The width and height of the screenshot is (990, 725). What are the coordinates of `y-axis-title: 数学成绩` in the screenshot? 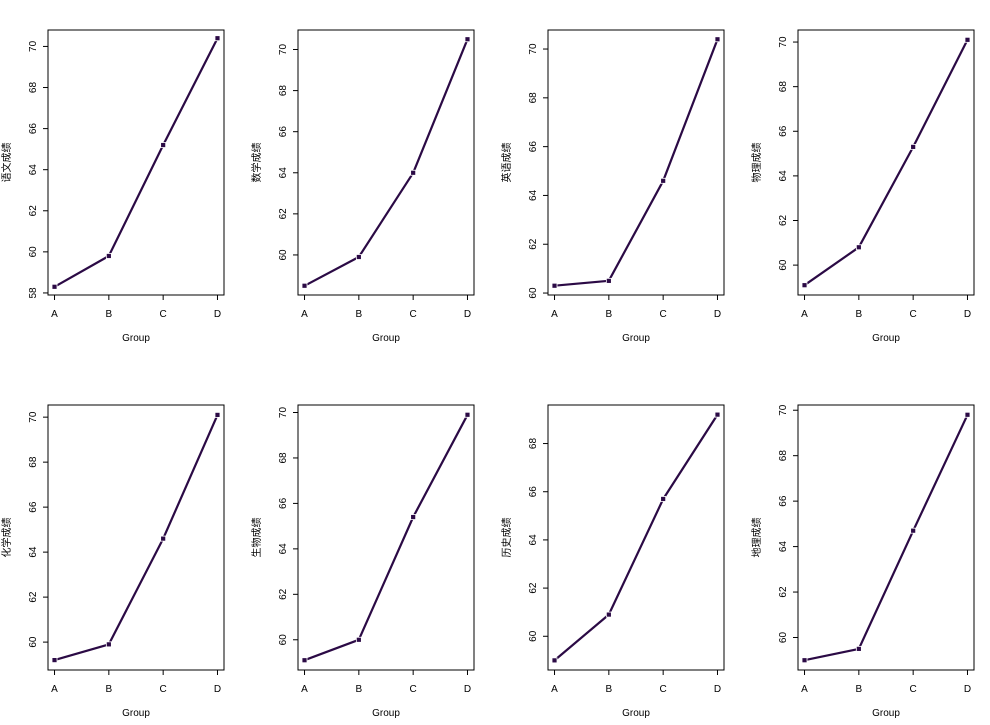 It's located at (256, 163).